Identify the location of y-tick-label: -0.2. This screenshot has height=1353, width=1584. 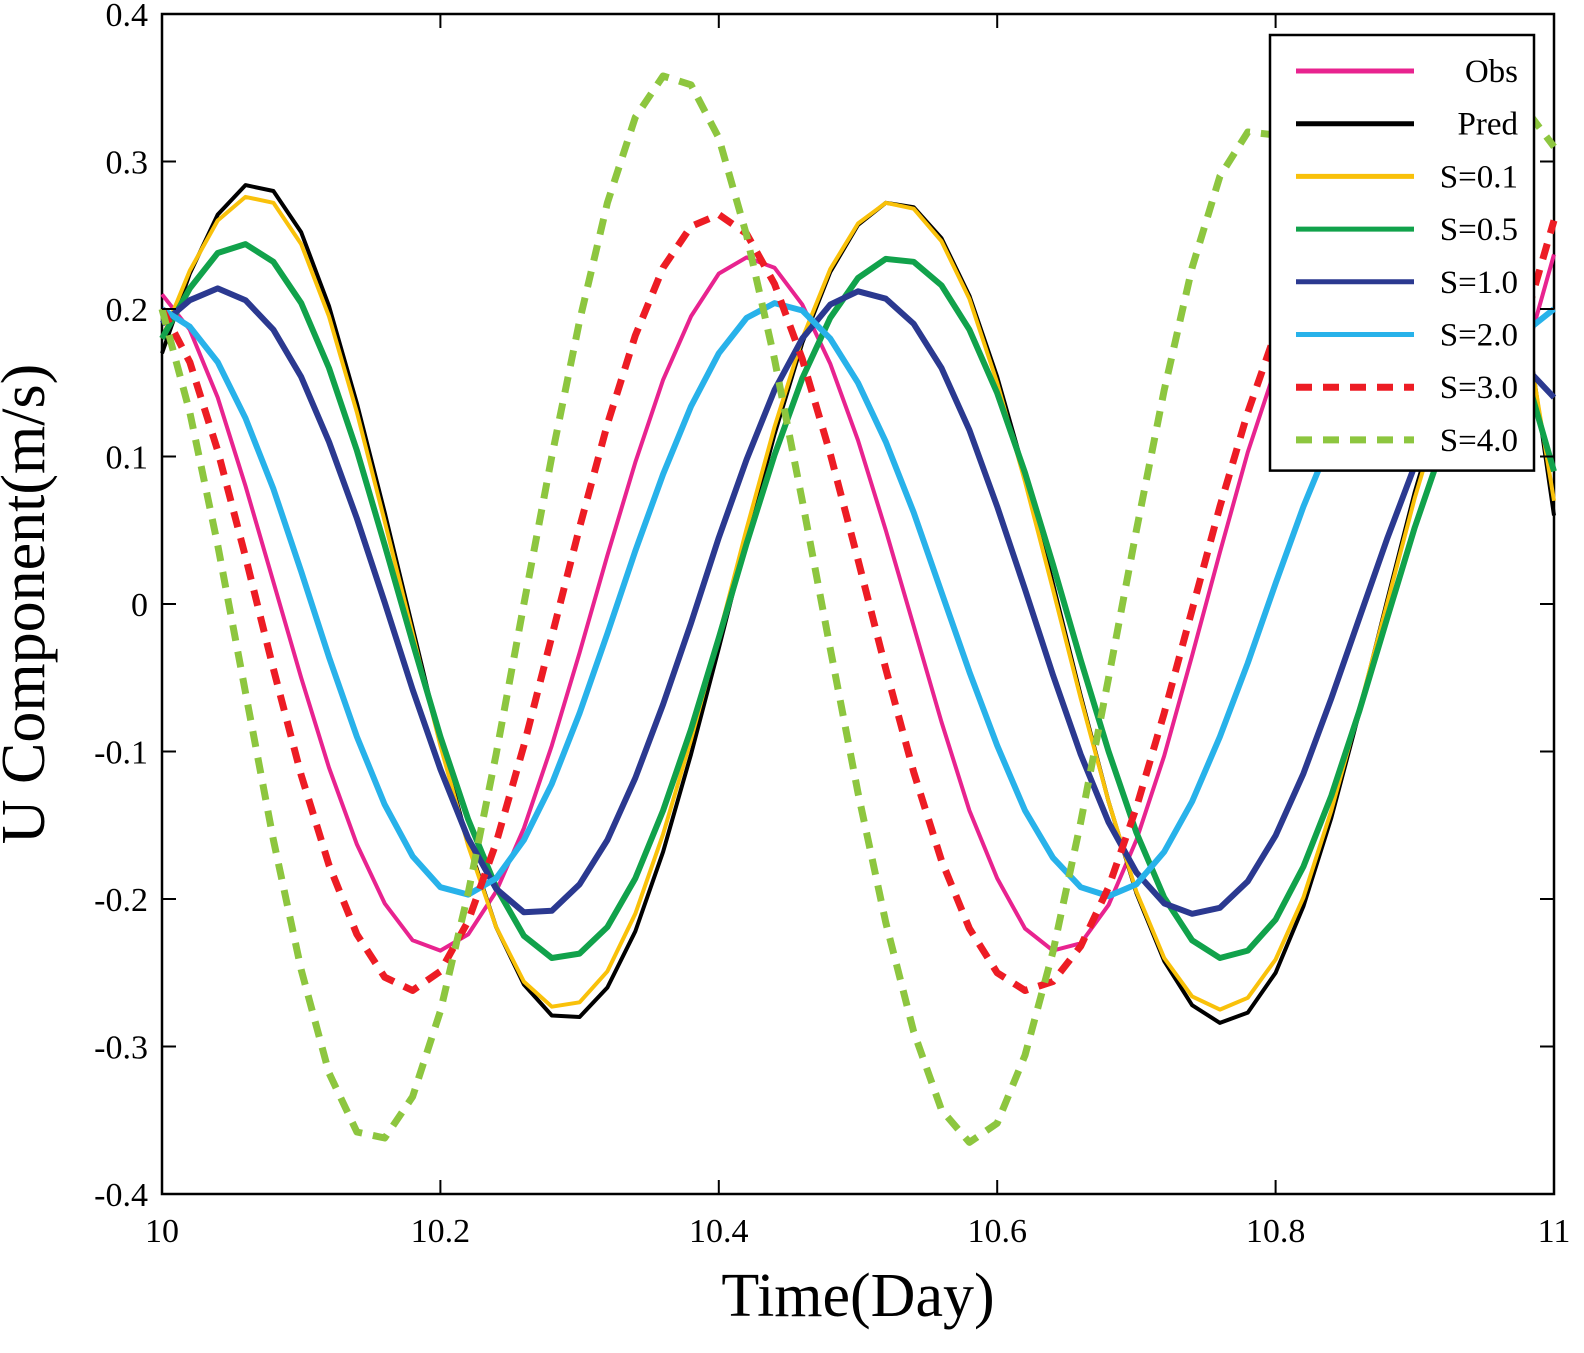
(121, 900).